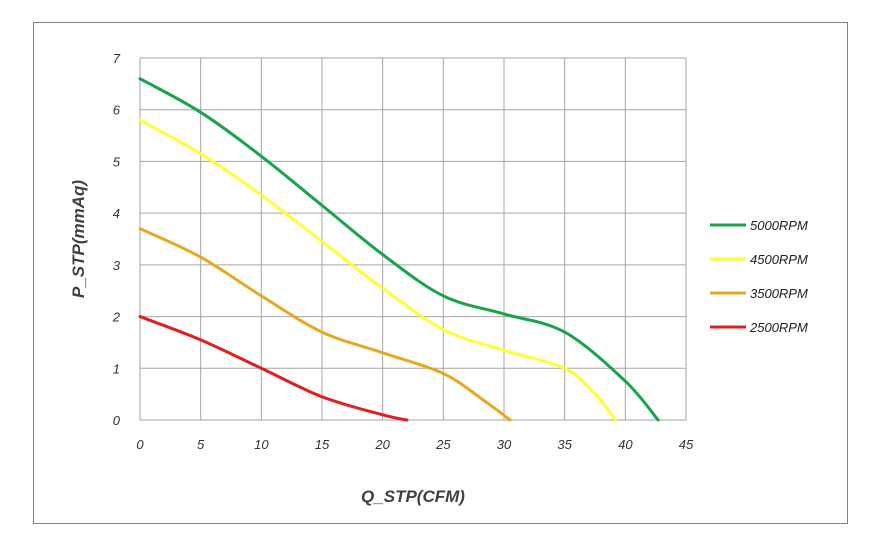 The image size is (883, 538). What do you see at coordinates (78, 239) in the screenshot?
I see `y-axis-title: P_STP(mmAq)` at bounding box center [78, 239].